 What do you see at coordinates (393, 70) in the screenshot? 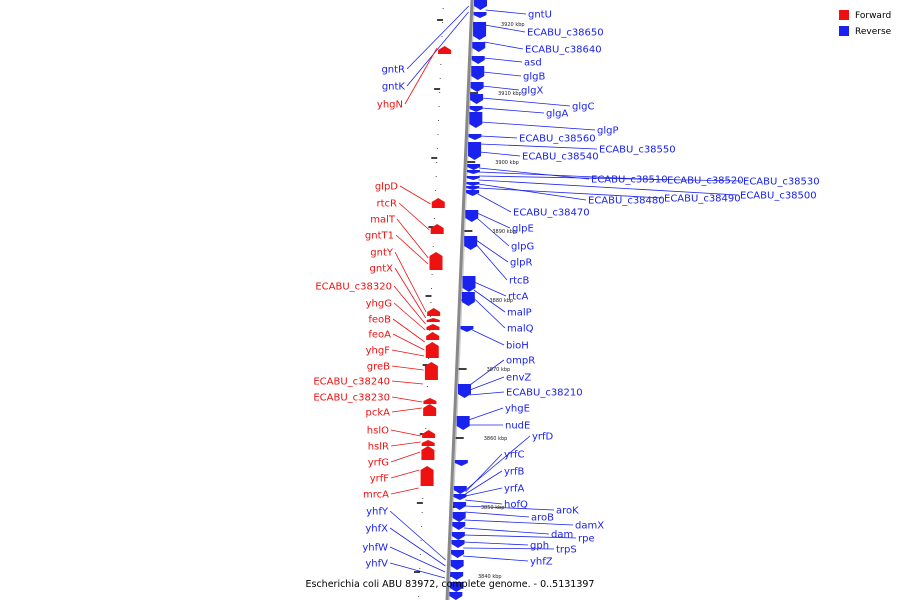
I see `gene-label-gntr: gntR` at bounding box center [393, 70].